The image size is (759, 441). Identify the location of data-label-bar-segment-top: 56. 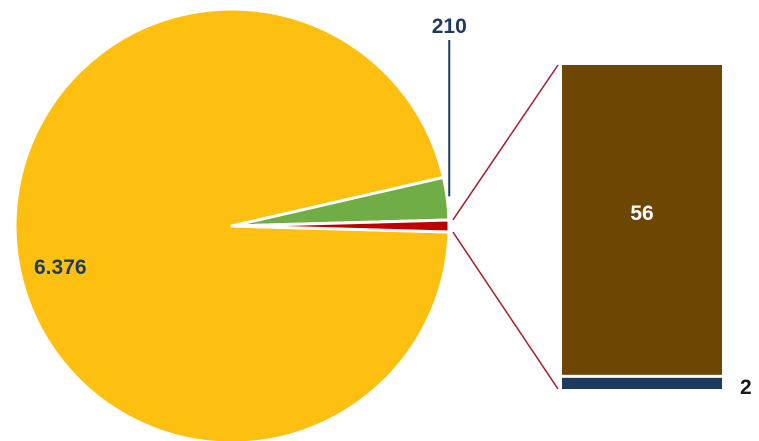
(641, 213).